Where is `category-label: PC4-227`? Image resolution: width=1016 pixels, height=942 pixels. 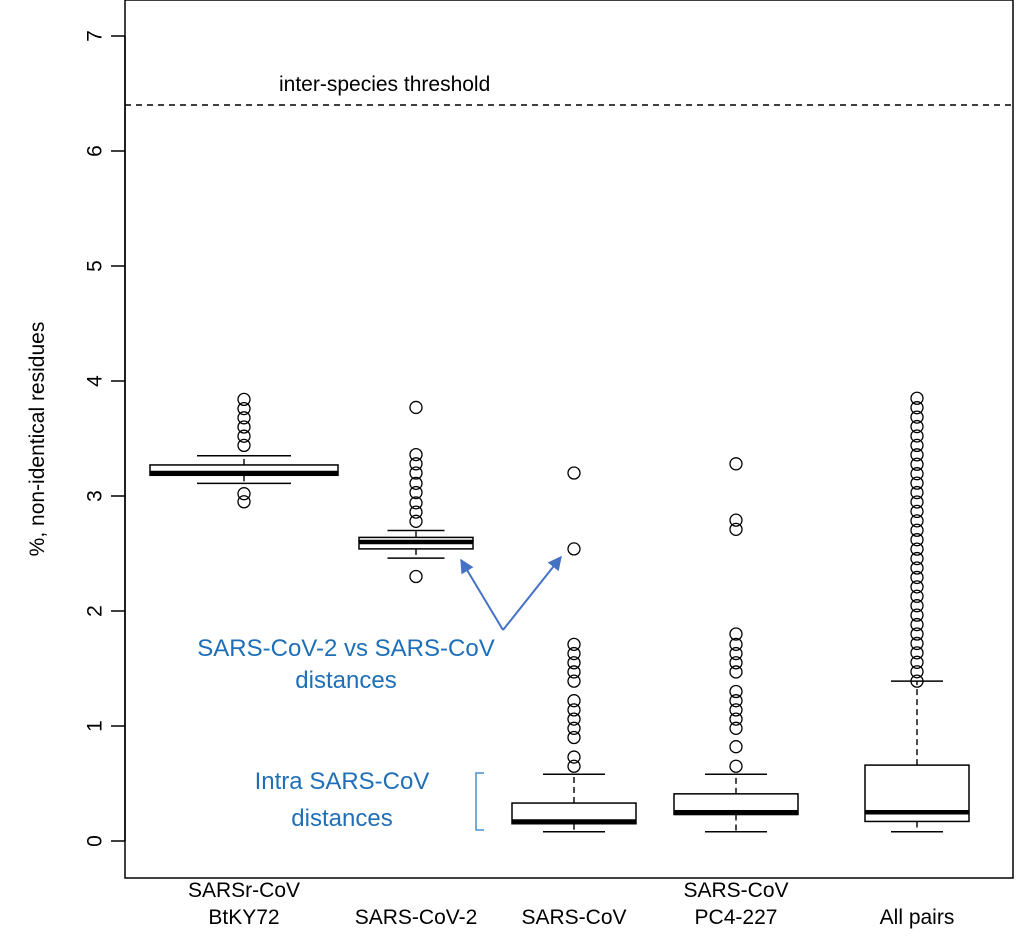 category-label: PC4-227 is located at coordinates (736, 917).